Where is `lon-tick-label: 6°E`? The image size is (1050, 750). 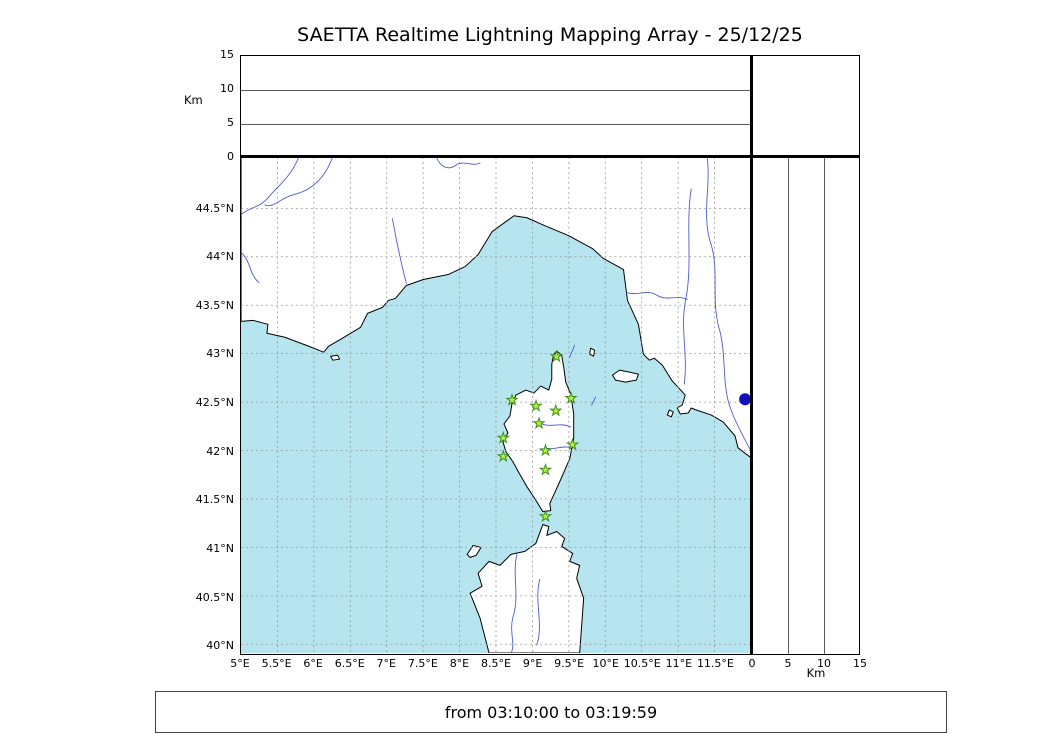 lon-tick-label: 6°E is located at coordinates (313, 663).